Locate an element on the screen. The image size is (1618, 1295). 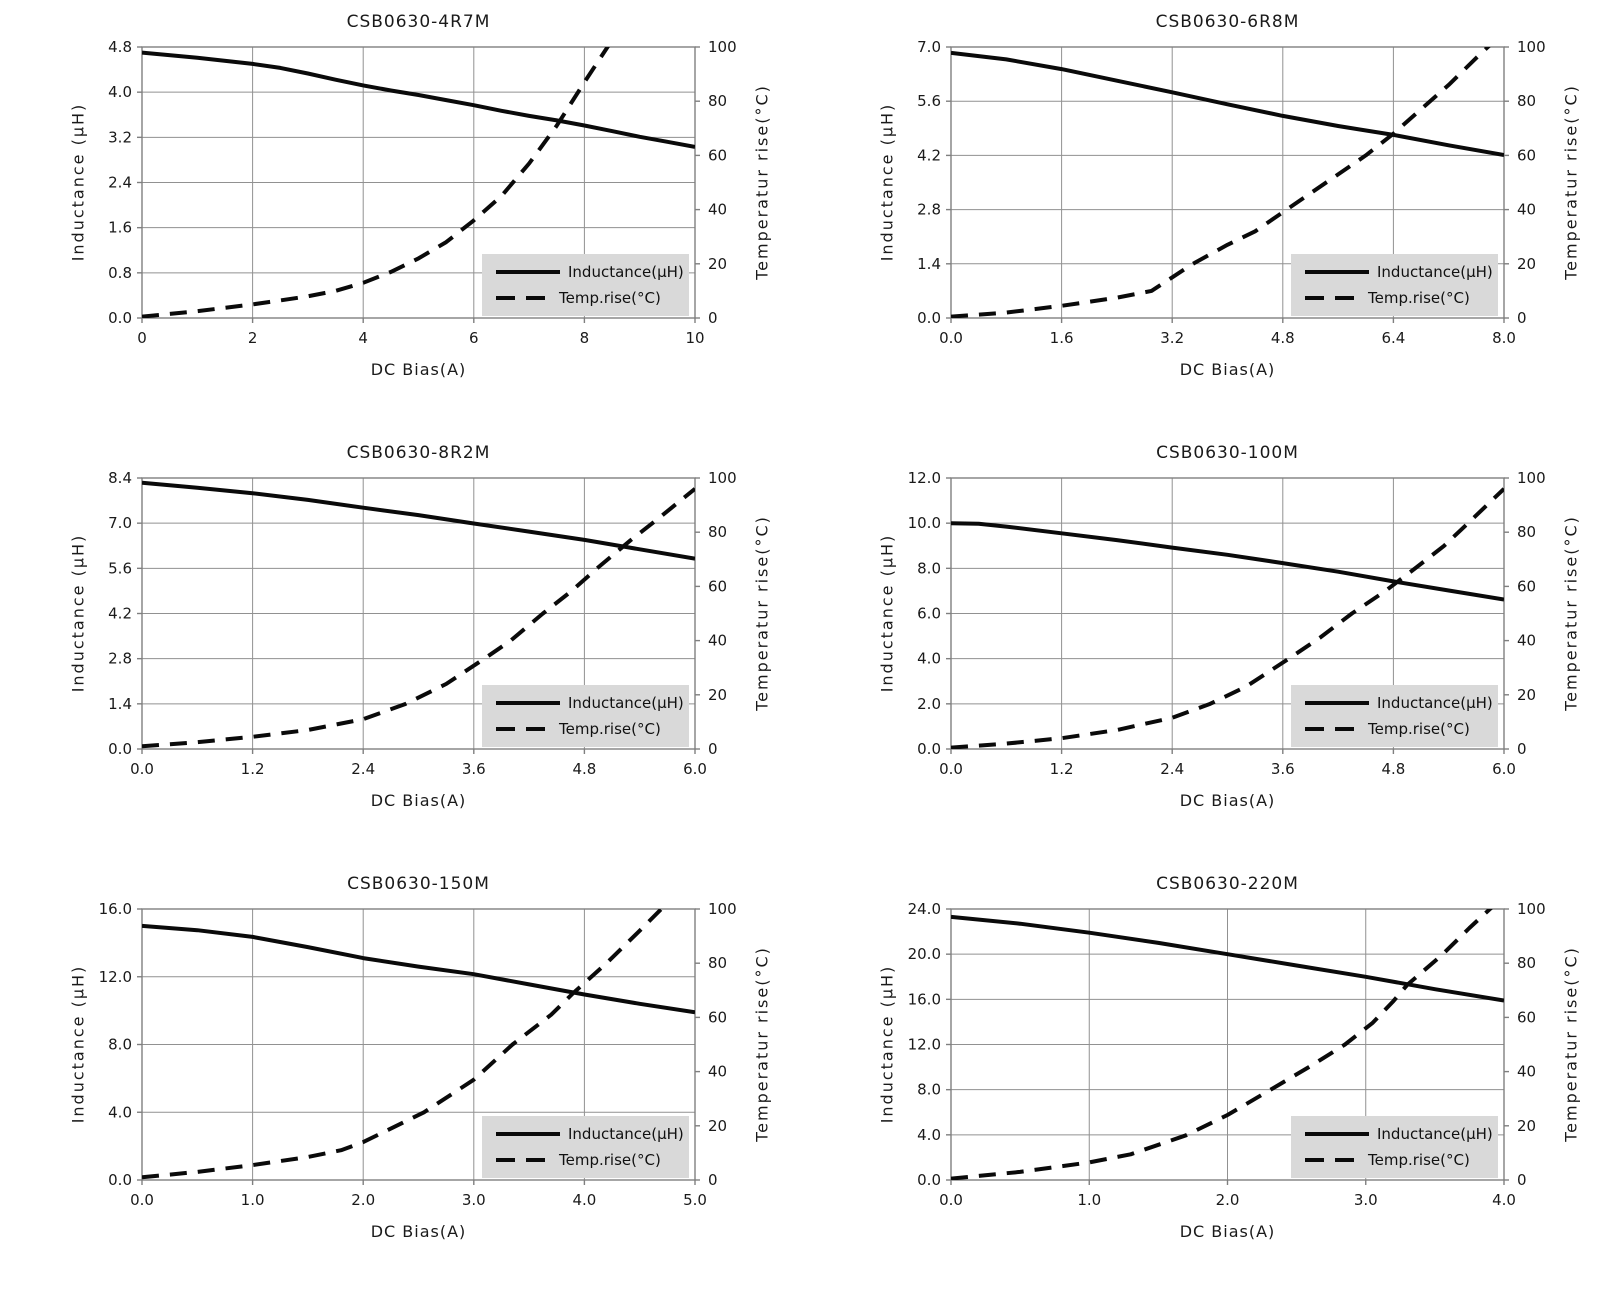
plot-area: 0 2 4 6 8 10 0.0 0.8 1.6 2.4 3.2 4.0 4.8 0 20 40 60 80 100 is located at coordinates (422, 192).